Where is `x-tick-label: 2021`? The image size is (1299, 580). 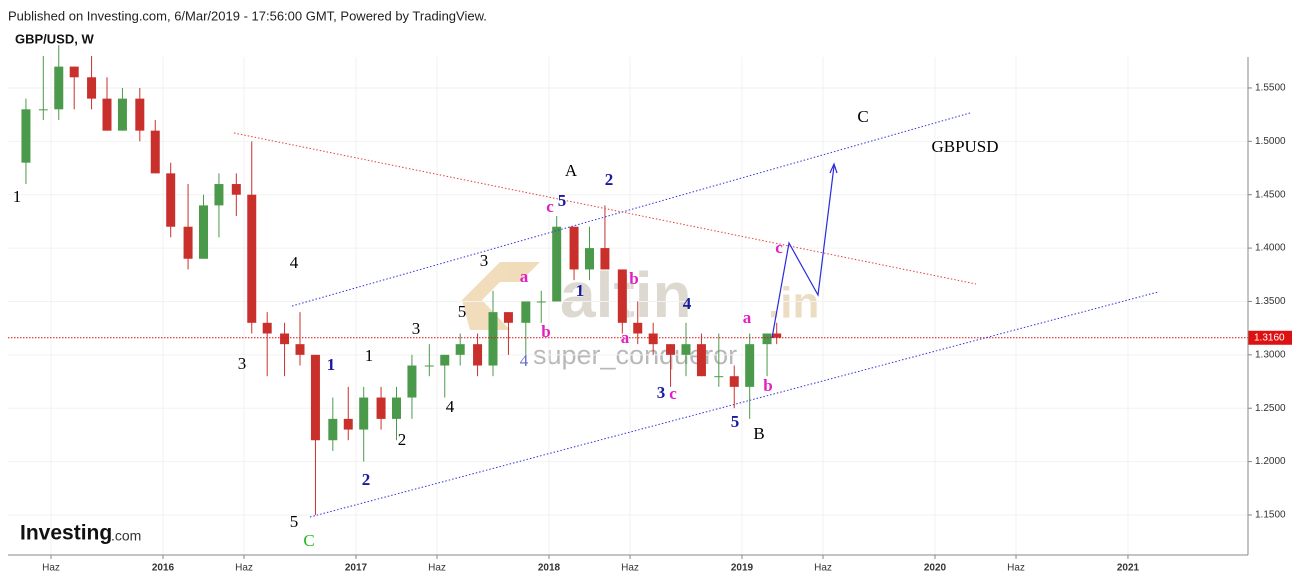 x-tick-label: 2021 is located at coordinates (1128, 568).